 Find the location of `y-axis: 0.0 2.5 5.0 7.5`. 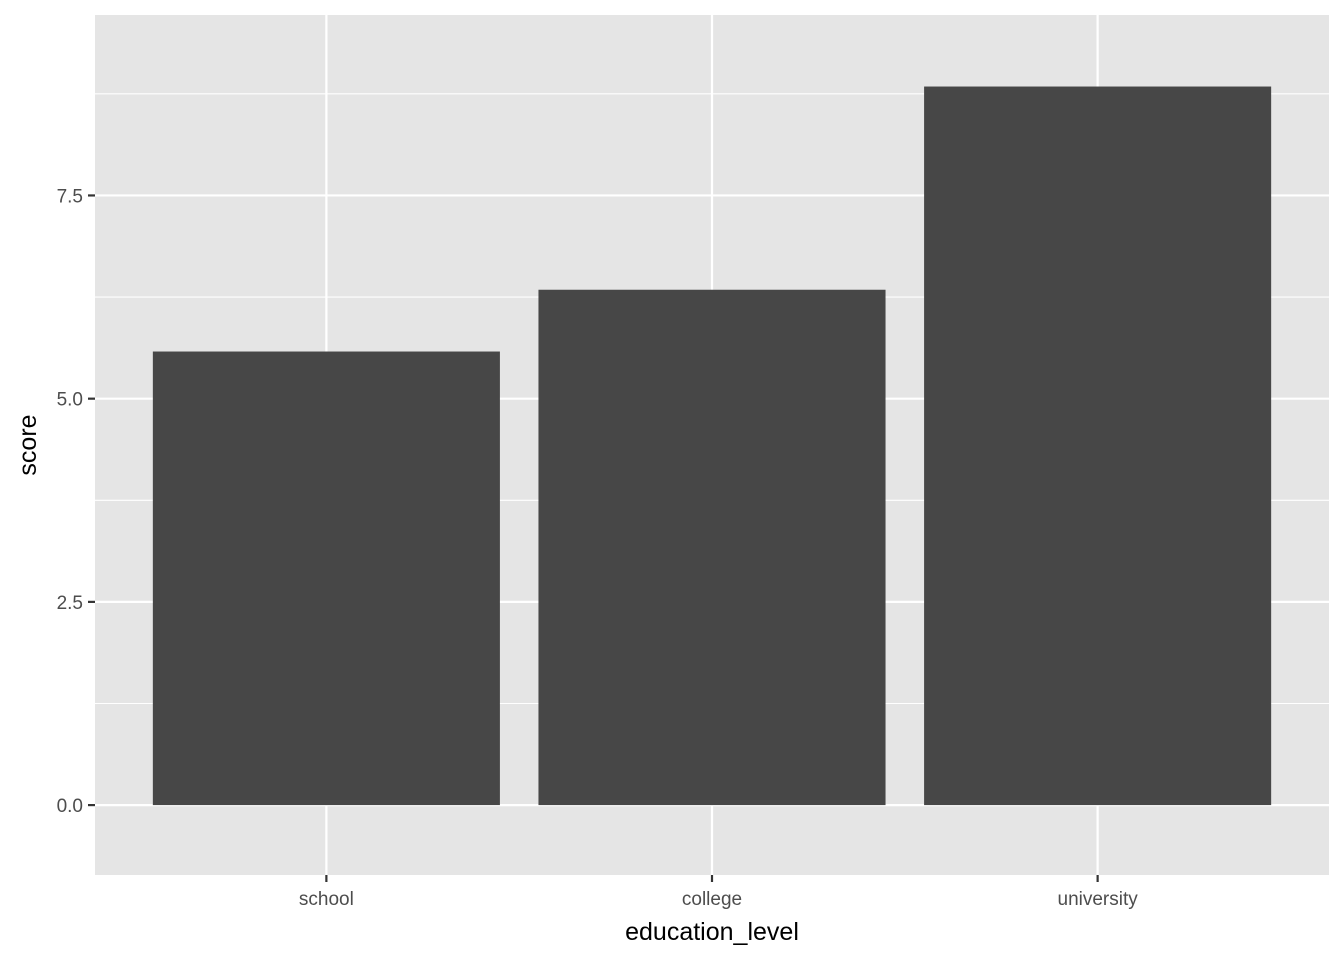

y-axis: 0.0 2.5 5.0 7.5 is located at coordinates (76, 501).